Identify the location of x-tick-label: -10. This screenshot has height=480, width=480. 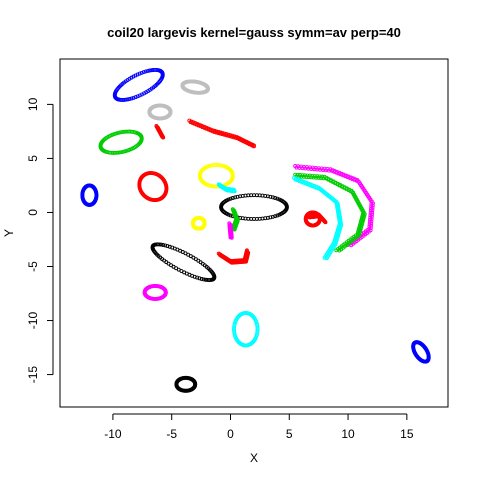
(113, 434).